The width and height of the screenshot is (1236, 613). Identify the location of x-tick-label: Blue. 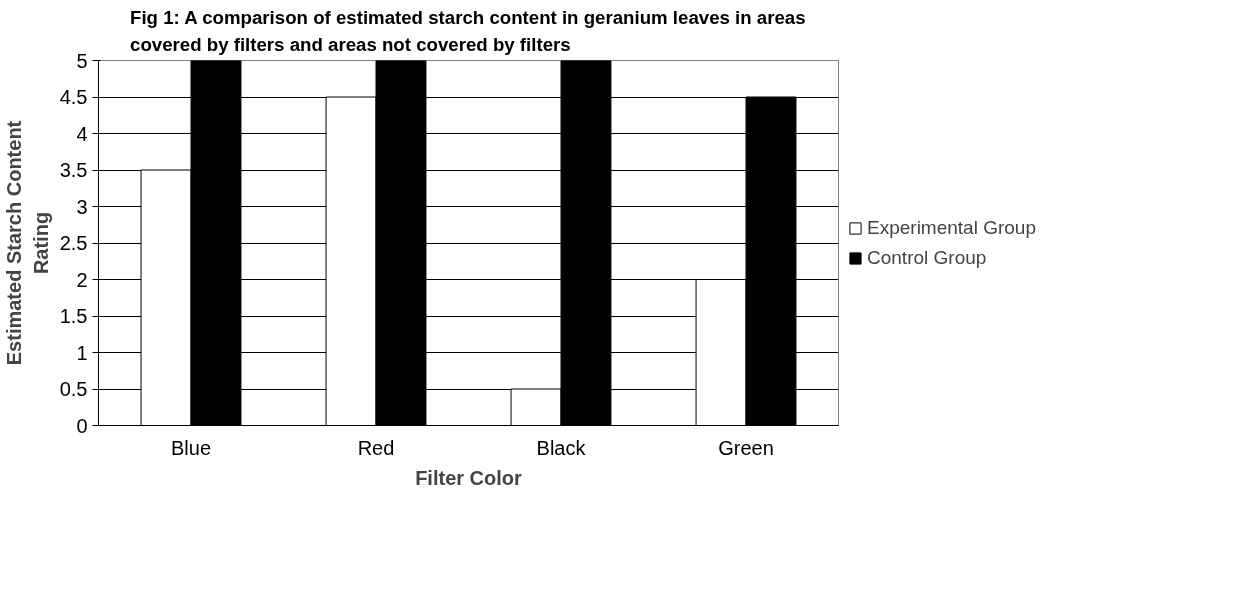
(191, 447).